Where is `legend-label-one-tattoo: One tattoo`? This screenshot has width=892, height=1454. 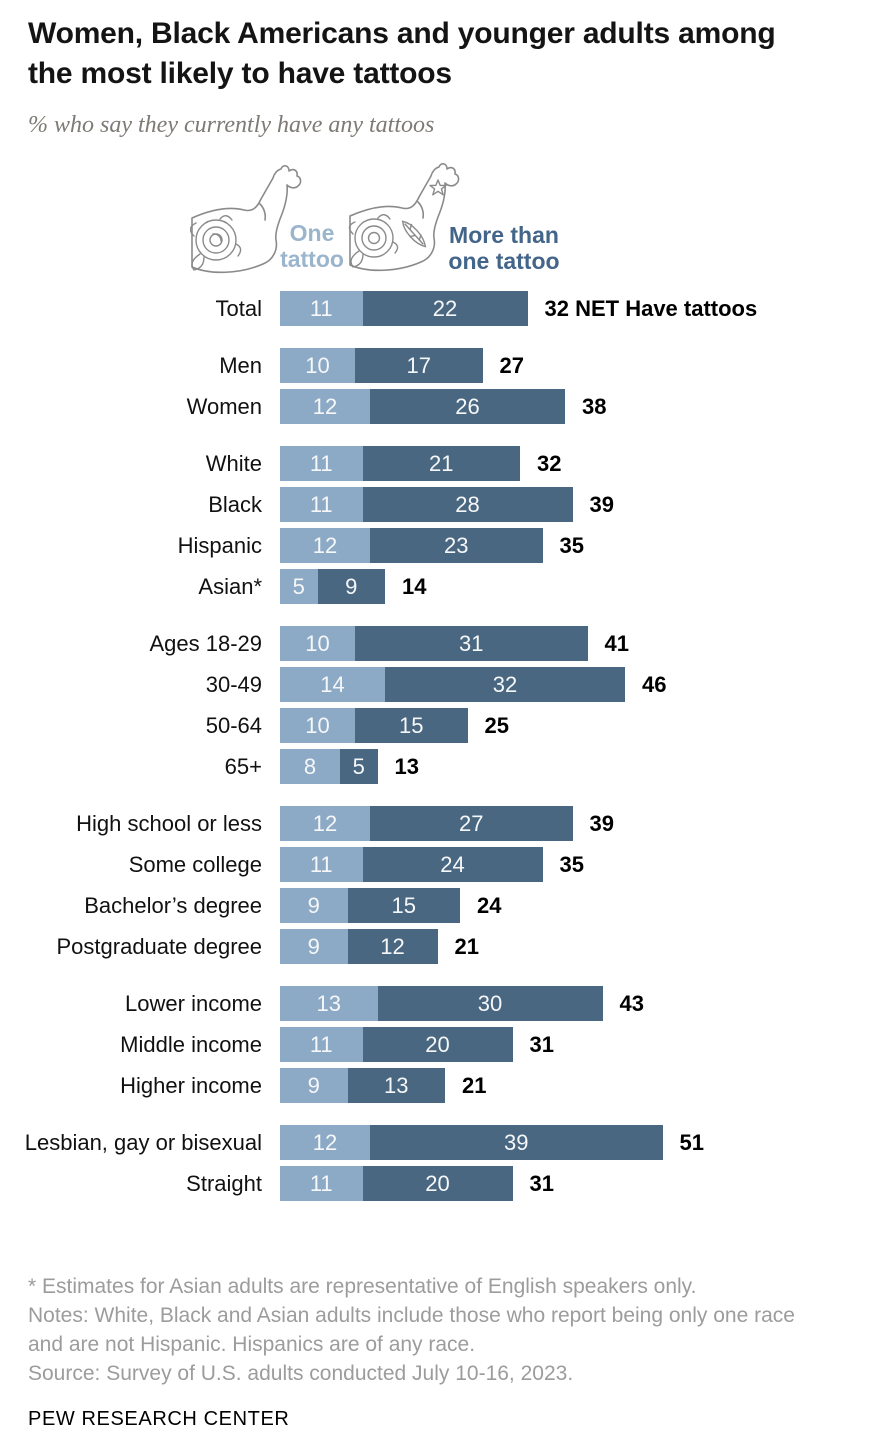 legend-label-one-tattoo: One tattoo is located at coordinates (312, 246).